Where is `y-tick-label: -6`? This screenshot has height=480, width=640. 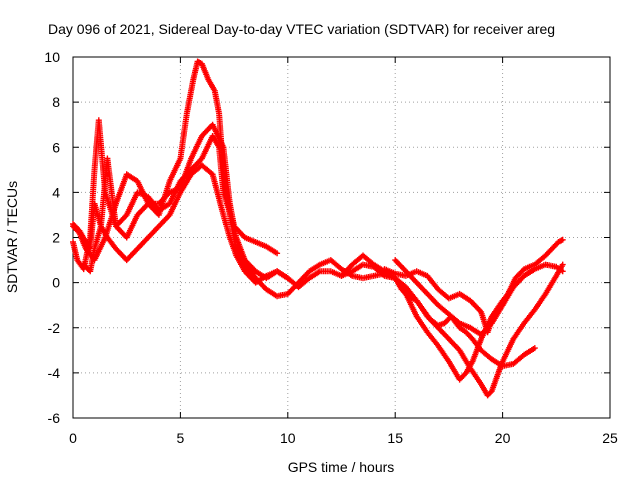
y-tick-label: -6 is located at coordinates (54, 418).